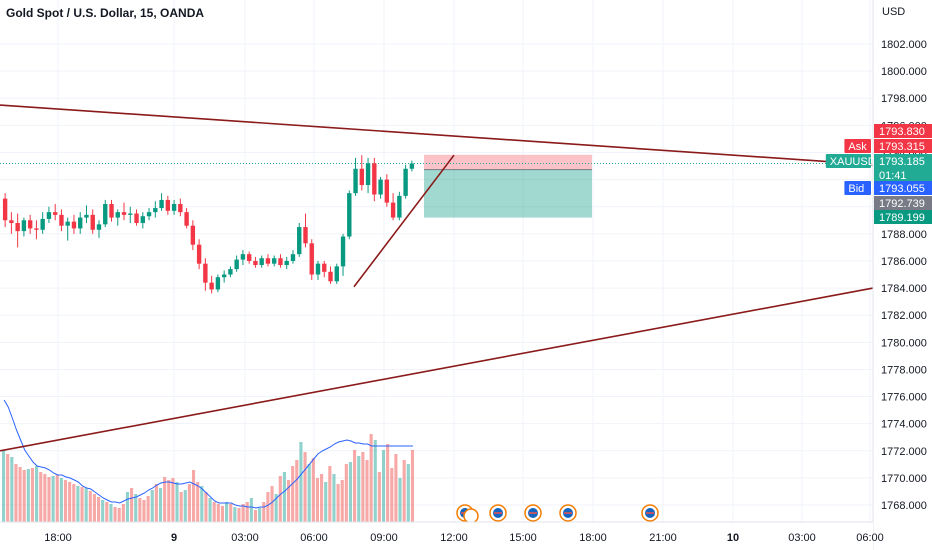 The image size is (932, 550). Describe the element at coordinates (904, 45) in the screenshot. I see `price-tick-label: 1802.000` at that location.